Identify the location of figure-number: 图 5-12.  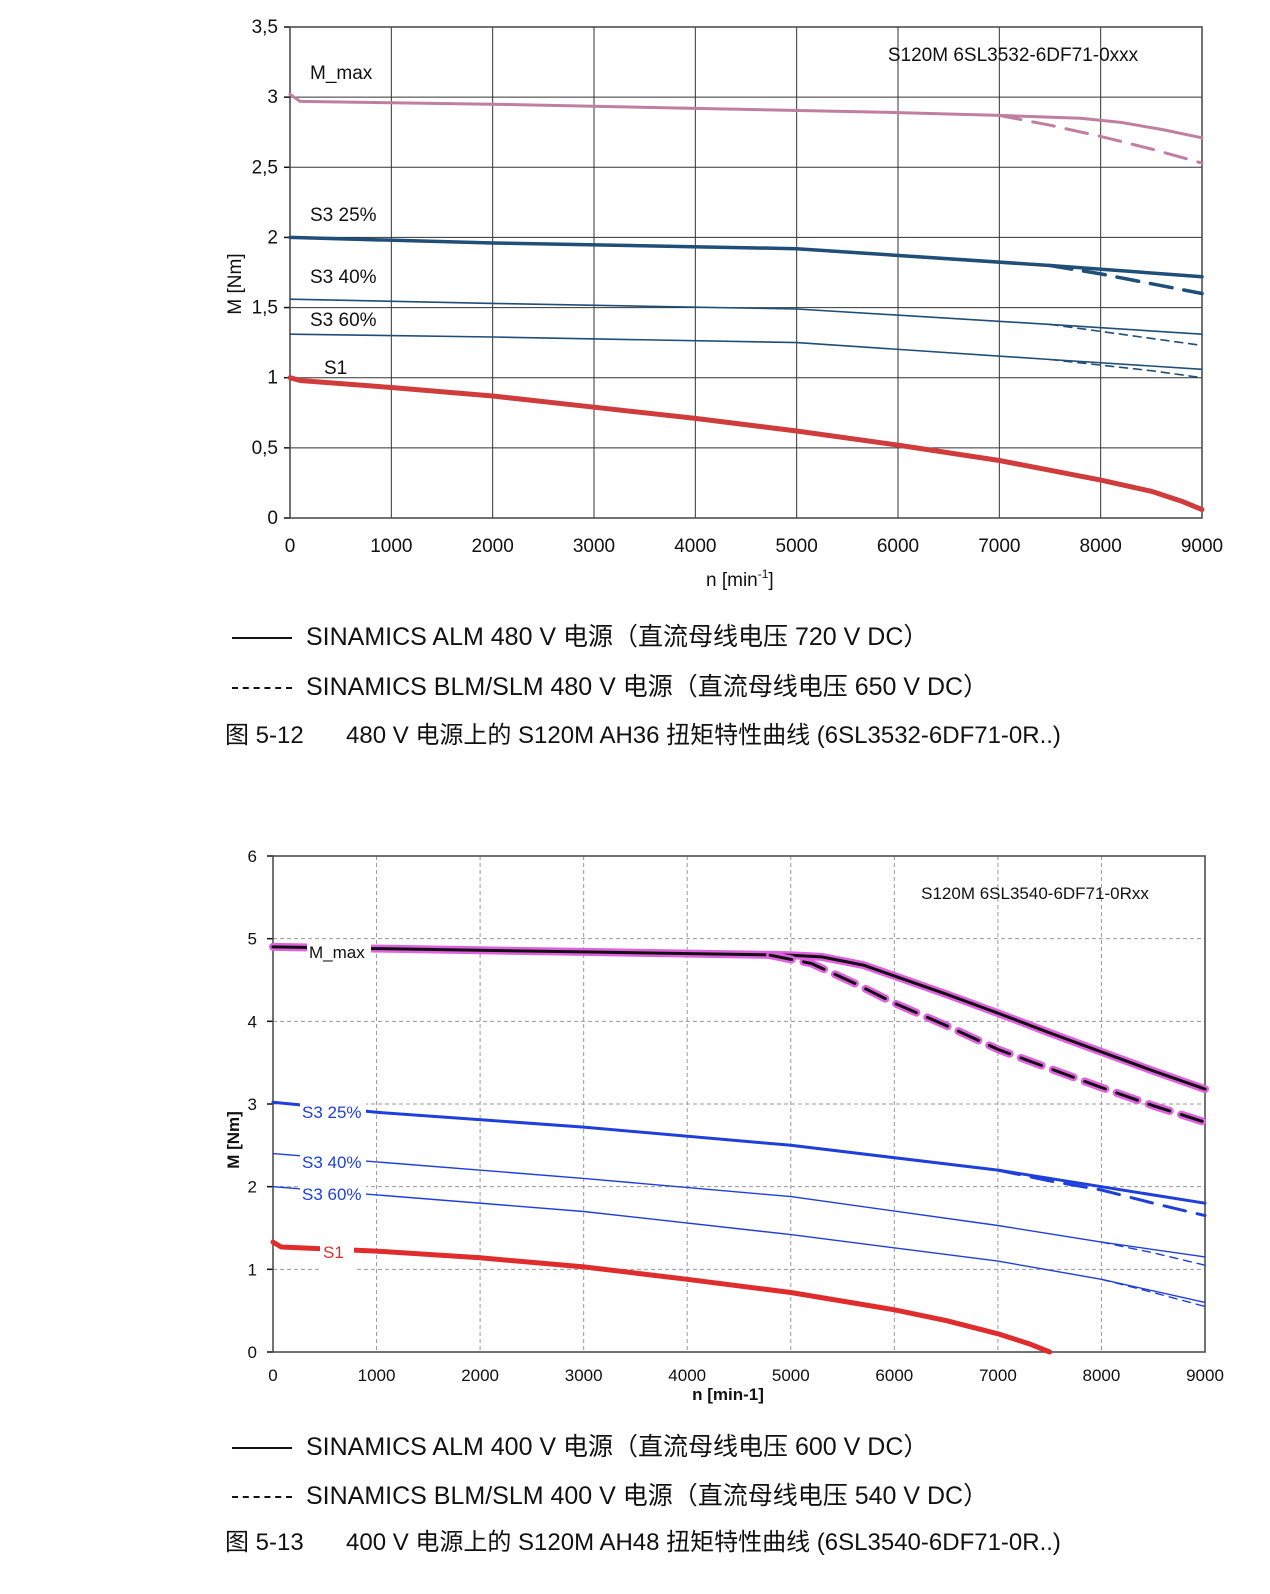
(264, 735).